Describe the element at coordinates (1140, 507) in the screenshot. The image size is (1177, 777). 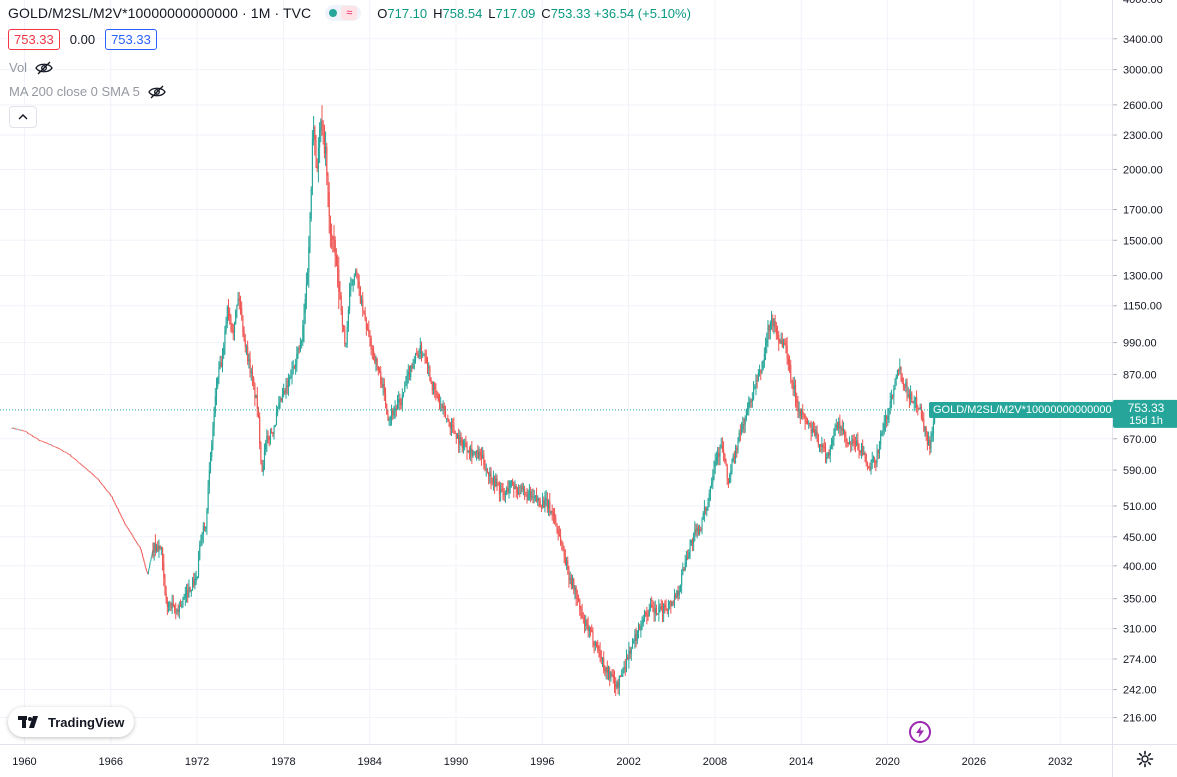
I see `y-tick-label: 510.00` at that location.